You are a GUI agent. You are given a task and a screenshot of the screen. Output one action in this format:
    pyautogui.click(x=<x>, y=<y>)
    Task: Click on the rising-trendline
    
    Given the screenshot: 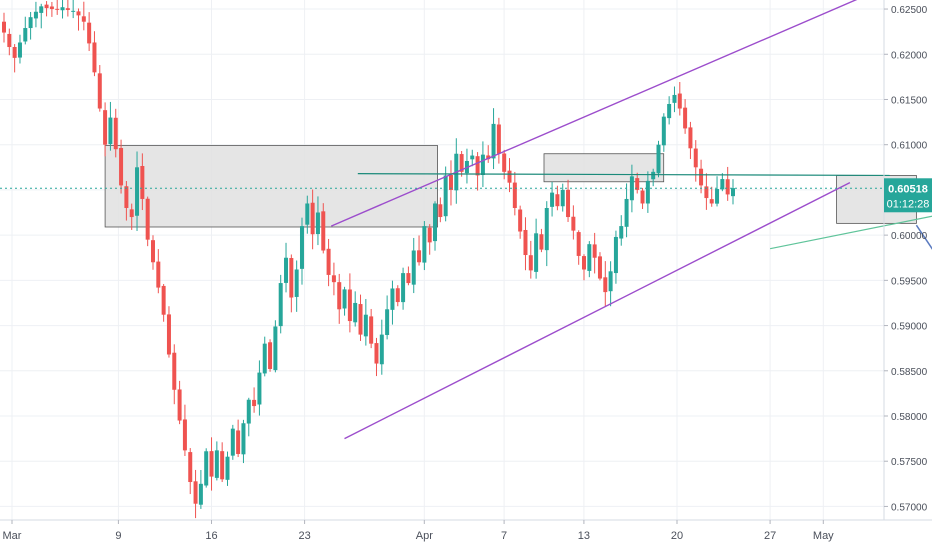 What is the action you would take?
    pyautogui.click(x=850, y=224)
    